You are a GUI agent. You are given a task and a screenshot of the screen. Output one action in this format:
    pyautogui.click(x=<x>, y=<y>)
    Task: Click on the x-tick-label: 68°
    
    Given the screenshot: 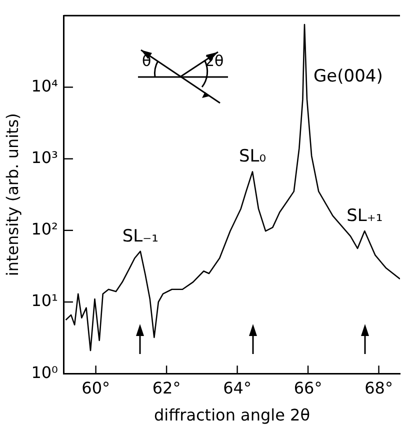 What is the action you would take?
    pyautogui.click(x=378, y=388)
    